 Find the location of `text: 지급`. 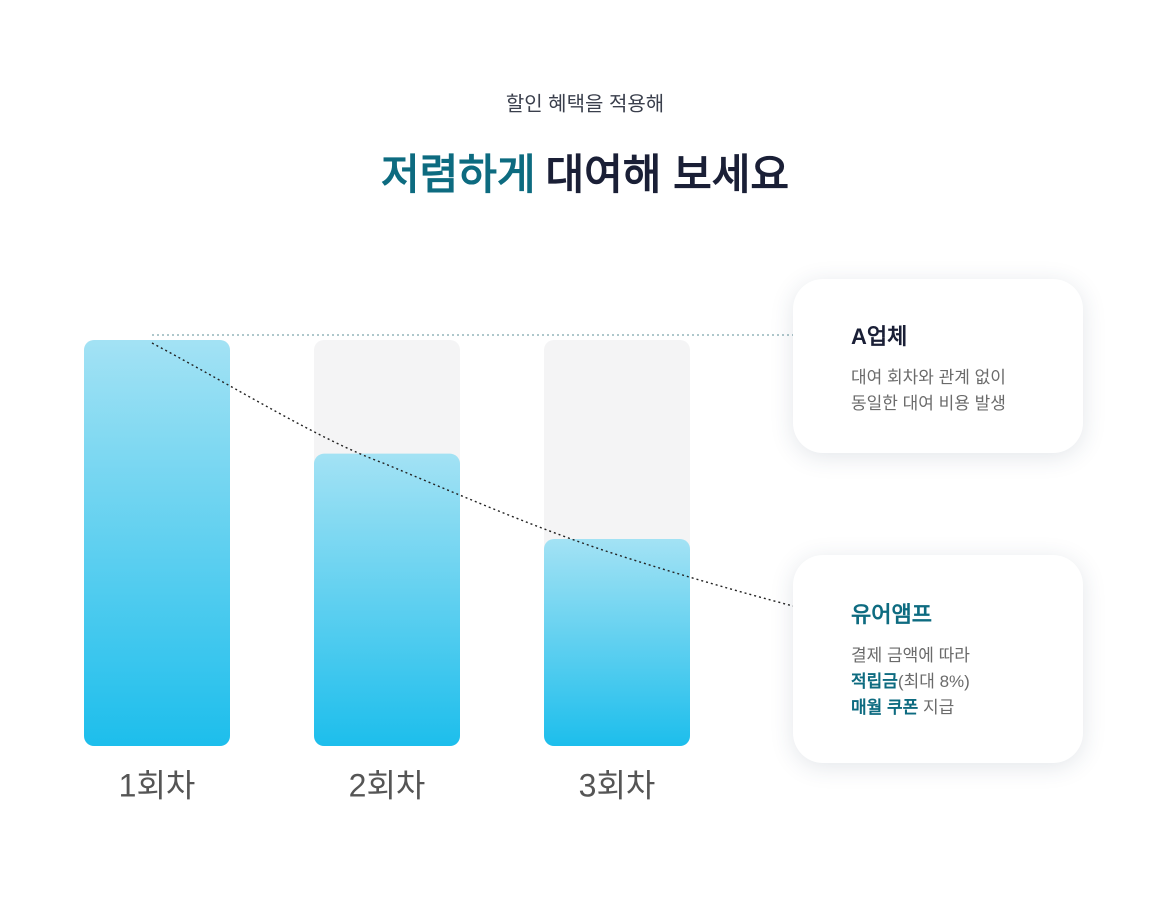

text: 지급 is located at coordinates (936, 707).